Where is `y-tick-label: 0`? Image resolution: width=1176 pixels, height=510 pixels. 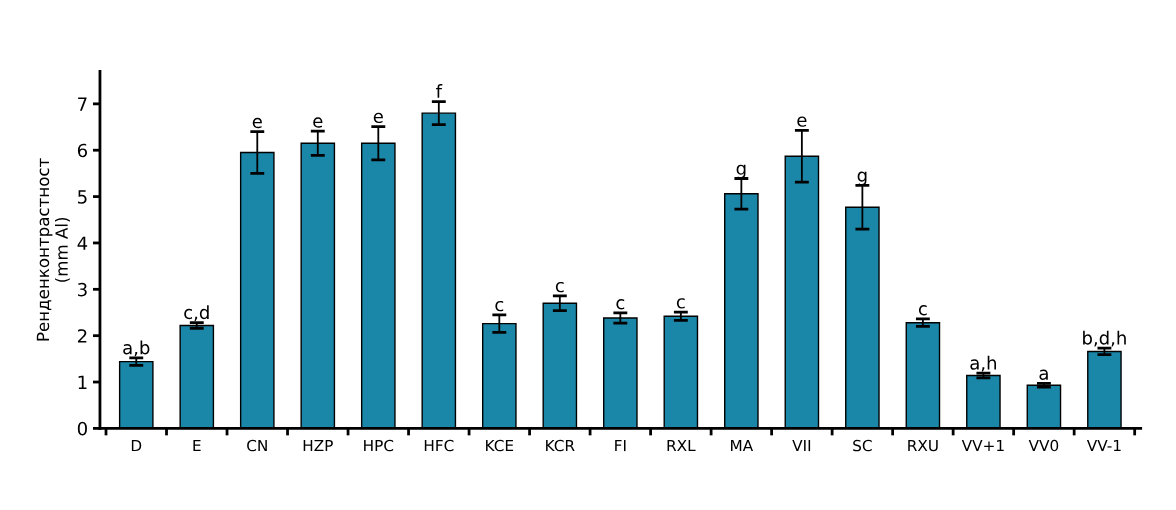
y-tick-label: 0 is located at coordinates (82, 428).